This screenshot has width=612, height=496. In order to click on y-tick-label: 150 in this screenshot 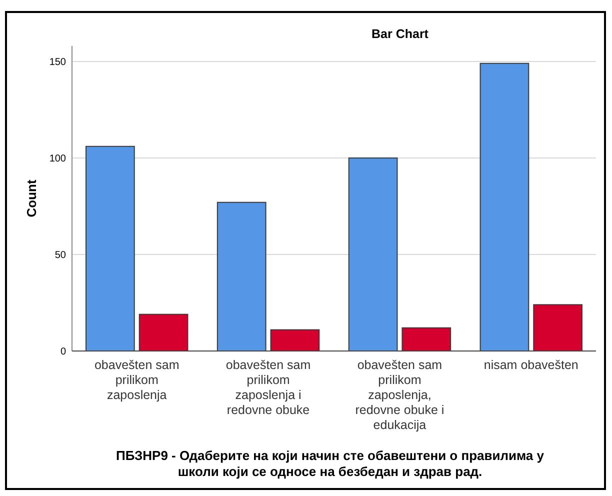, I will do `click(57, 62)`.